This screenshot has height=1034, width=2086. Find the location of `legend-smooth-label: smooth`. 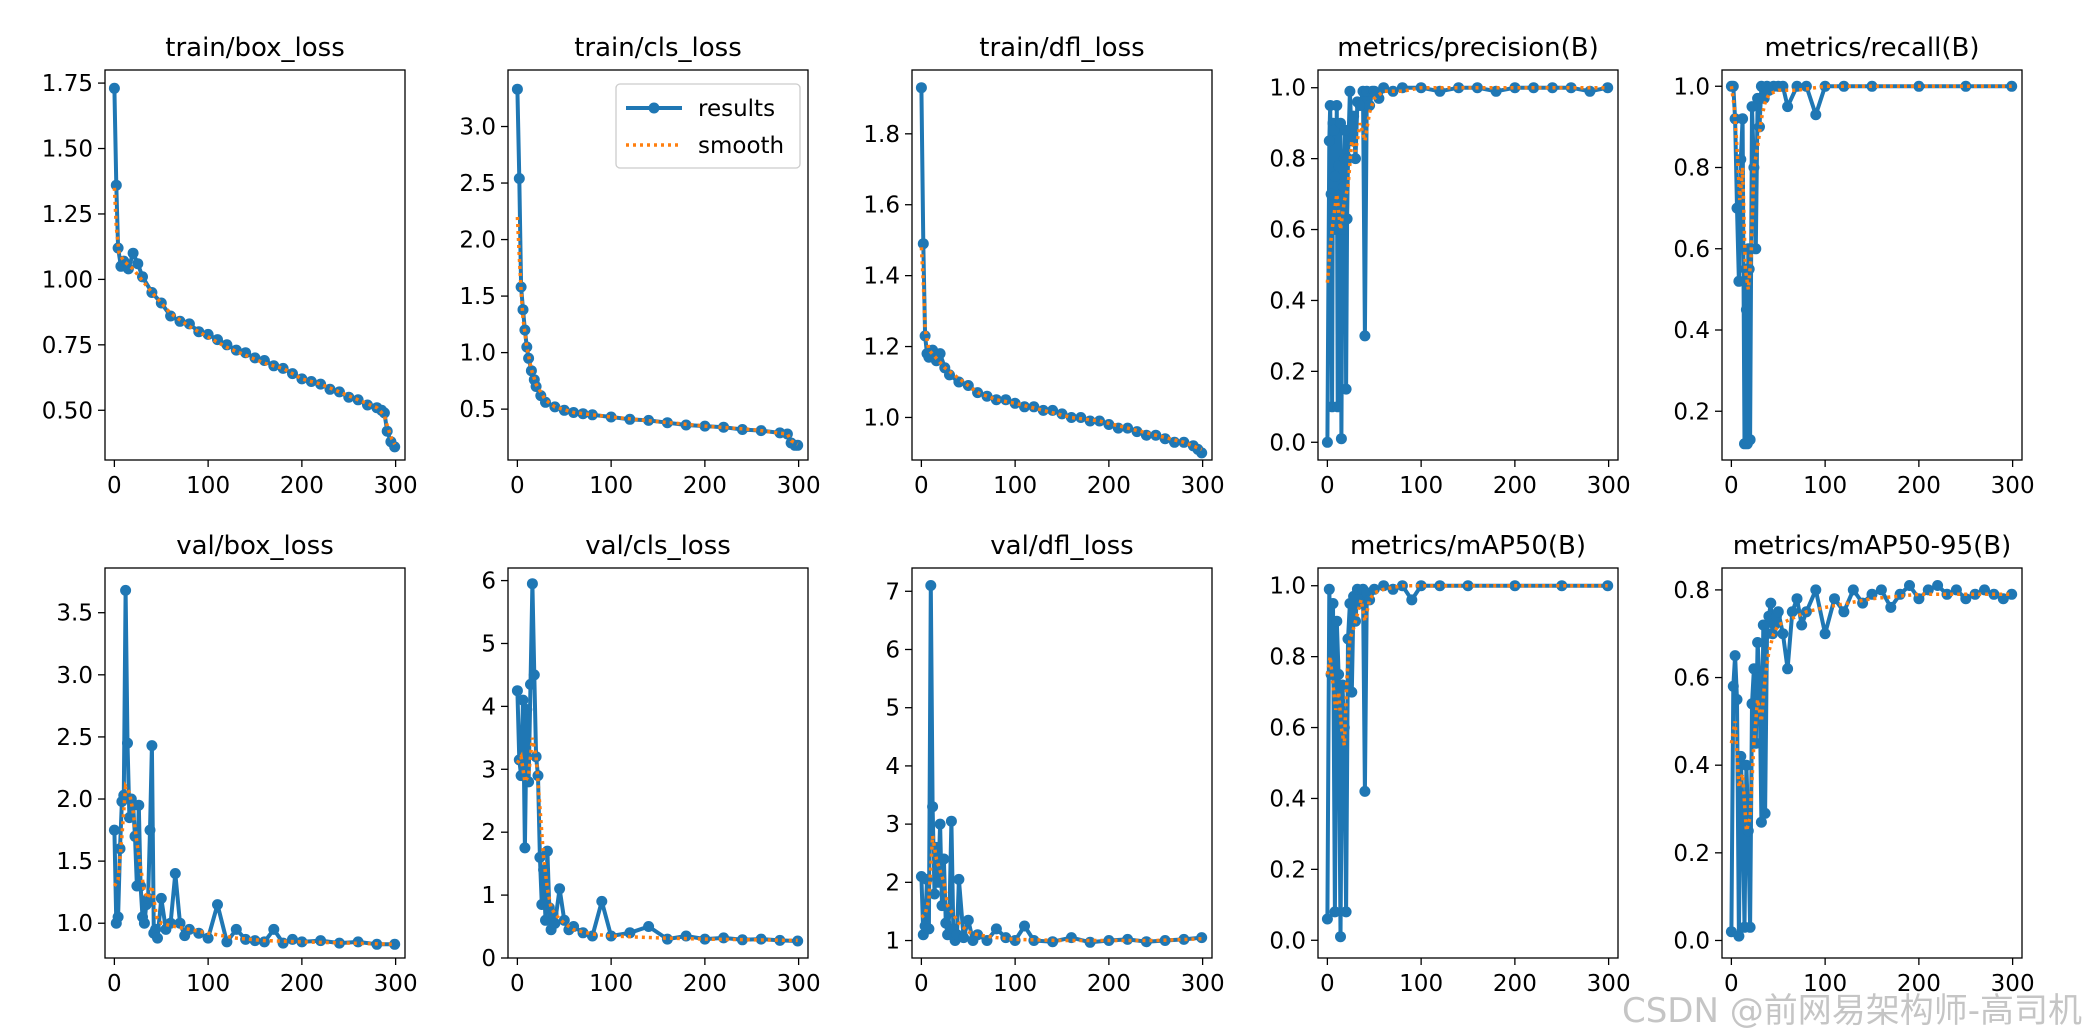

legend-smooth-label: smooth is located at coordinates (741, 146).